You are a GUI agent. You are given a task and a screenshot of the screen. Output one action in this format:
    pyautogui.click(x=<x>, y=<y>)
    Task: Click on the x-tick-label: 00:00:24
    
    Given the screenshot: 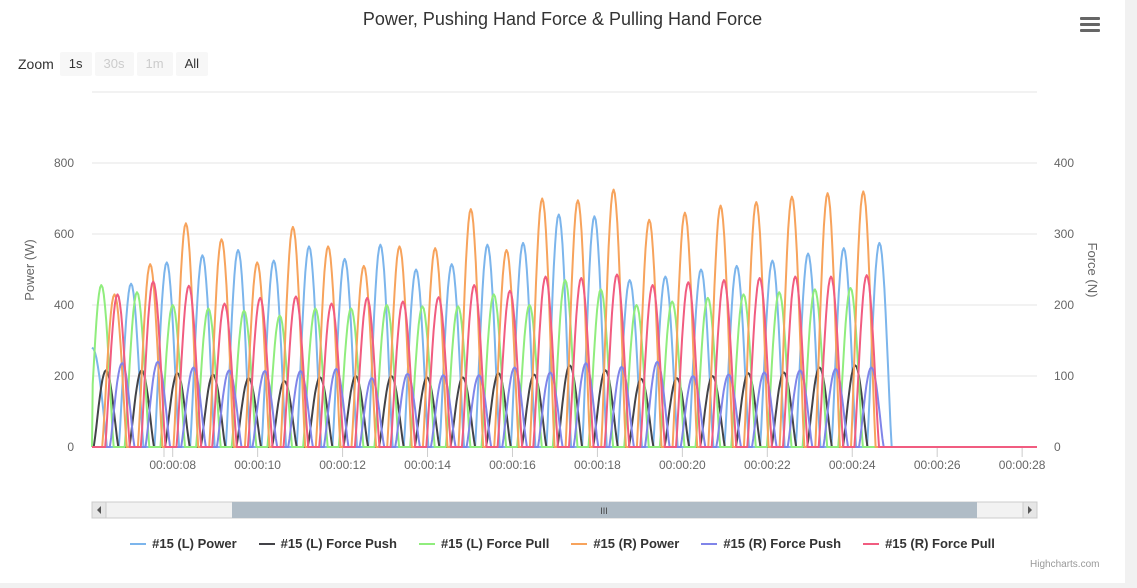 What is the action you would take?
    pyautogui.click(x=852, y=465)
    